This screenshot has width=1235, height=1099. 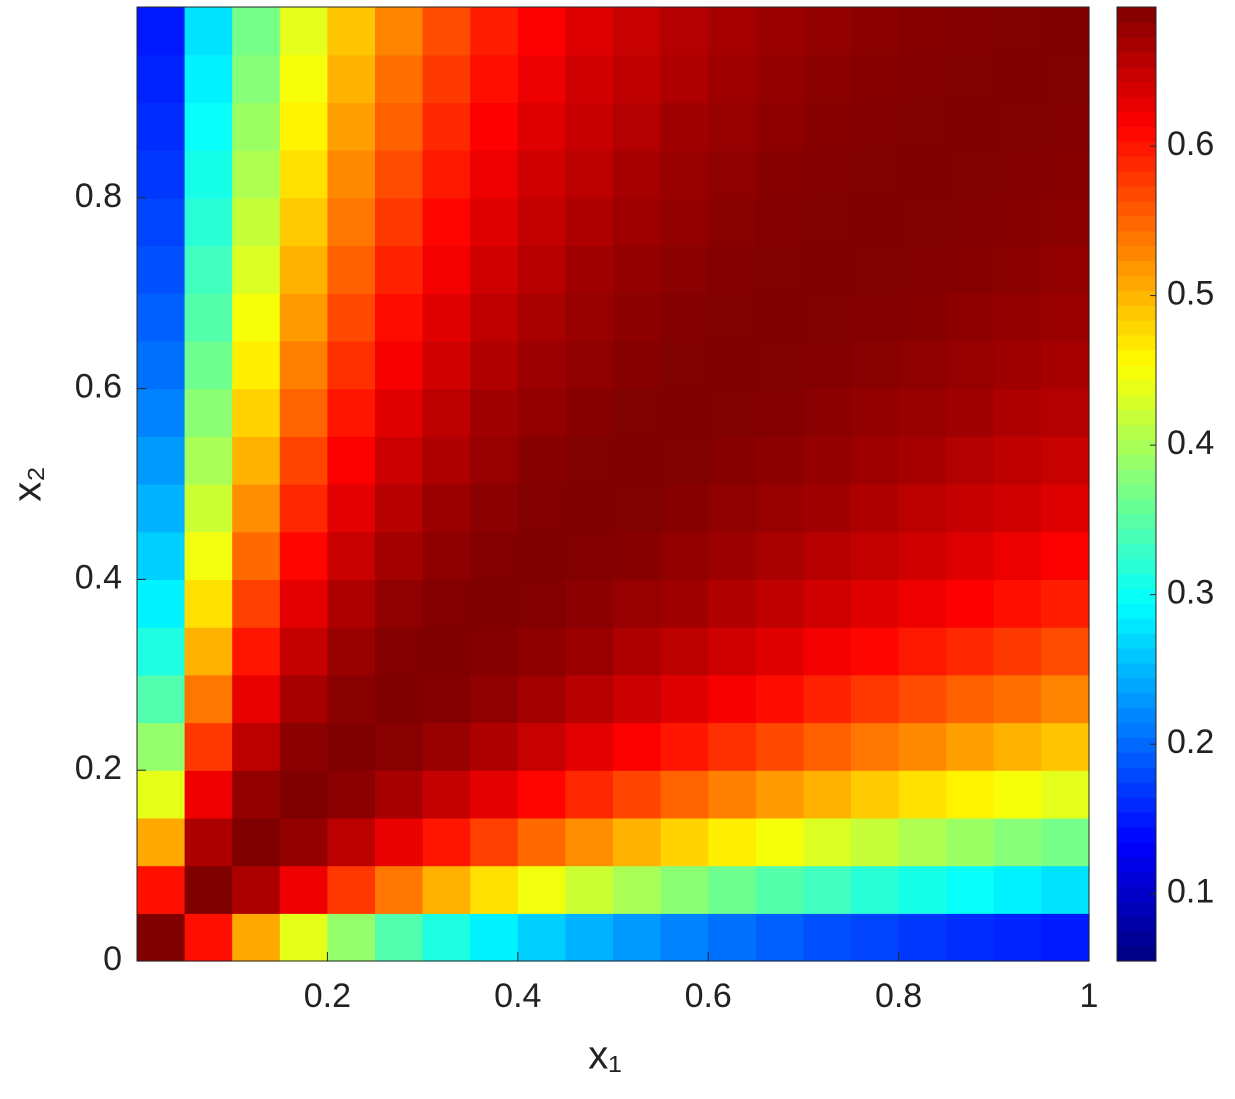 I want to click on y-tick-label: 0.4, so click(x=98, y=577).